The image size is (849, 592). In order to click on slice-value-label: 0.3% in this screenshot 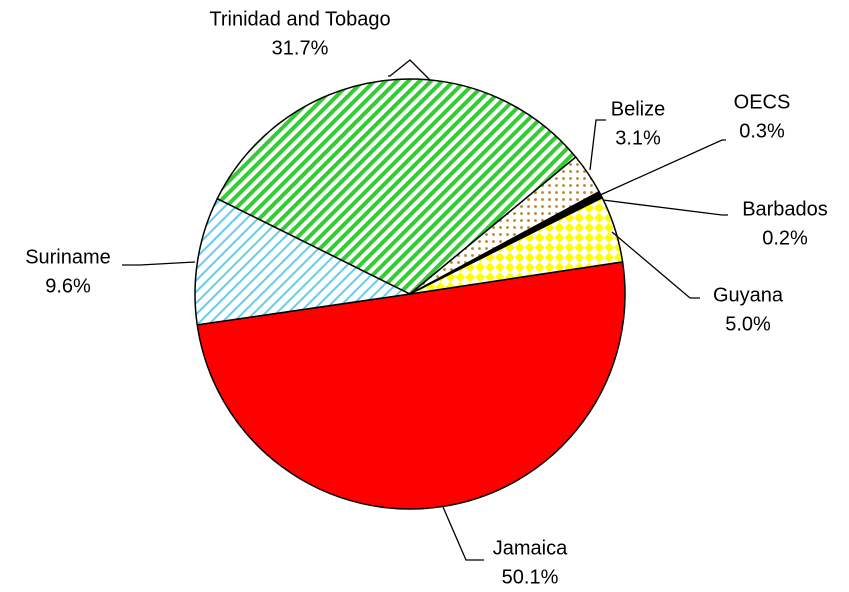, I will do `click(762, 131)`.